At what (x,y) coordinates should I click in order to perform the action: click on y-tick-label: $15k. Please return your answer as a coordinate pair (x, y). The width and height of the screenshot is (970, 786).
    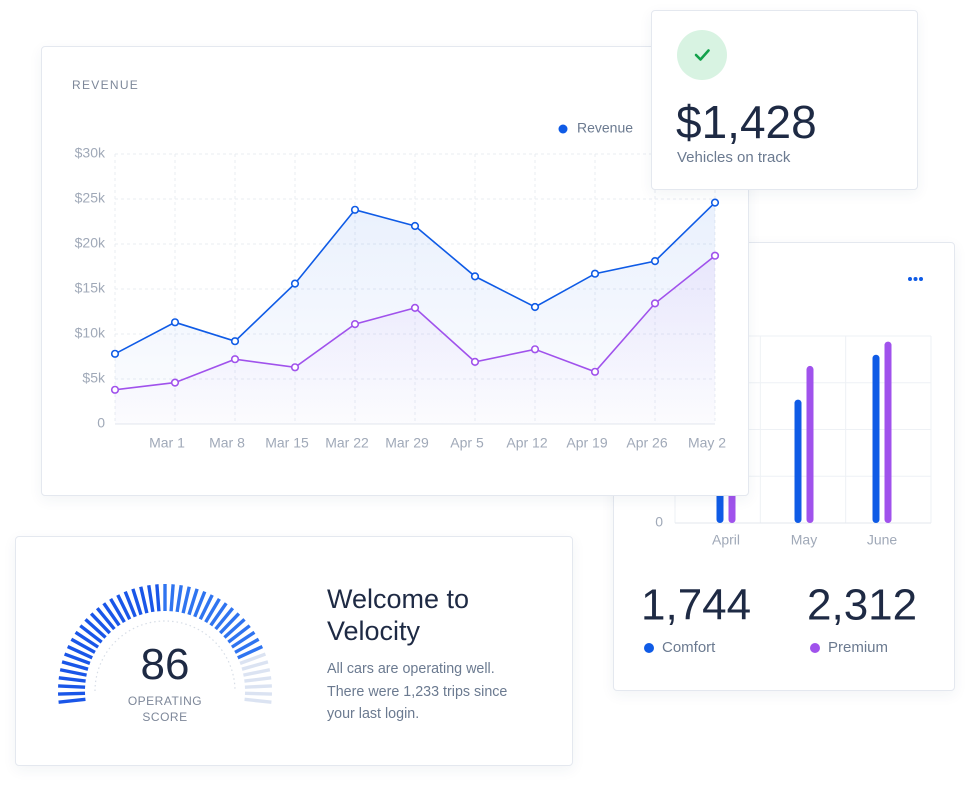
    Looking at the image, I should click on (90, 288).